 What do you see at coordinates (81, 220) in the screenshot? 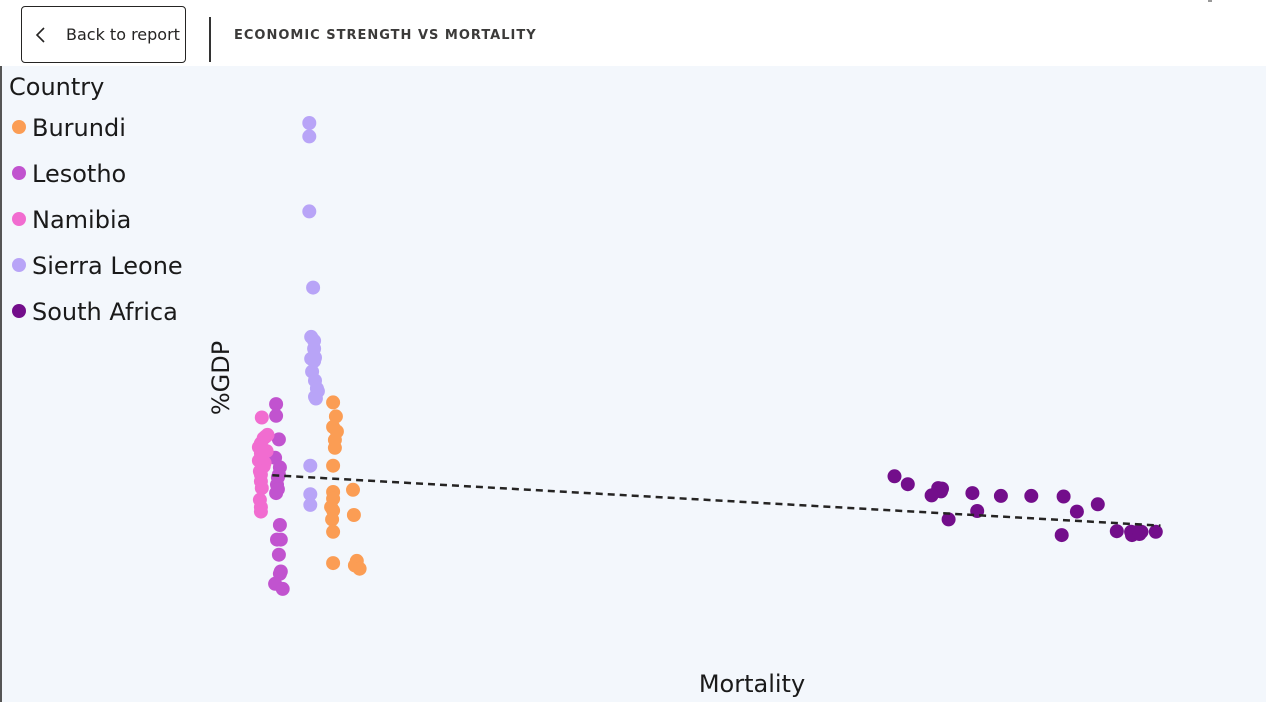
I see `legend-label: Namibia` at bounding box center [81, 220].